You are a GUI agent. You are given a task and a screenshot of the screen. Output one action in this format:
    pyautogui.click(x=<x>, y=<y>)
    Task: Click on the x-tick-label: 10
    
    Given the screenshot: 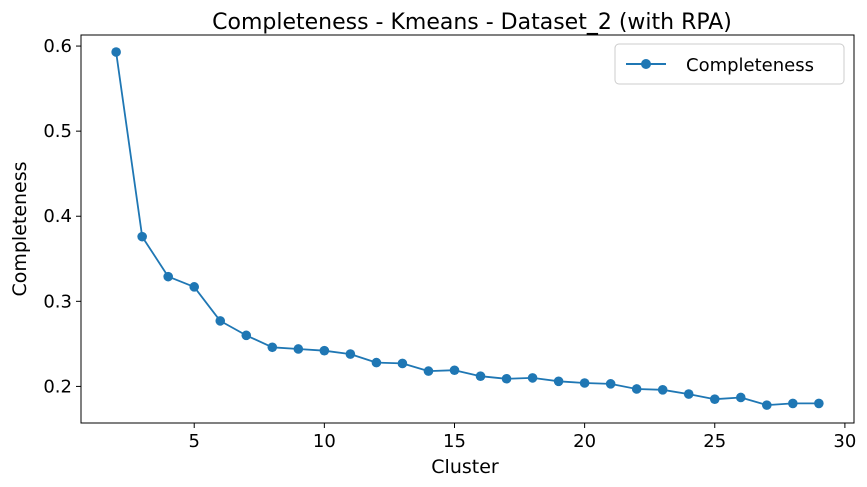 What is the action you would take?
    pyautogui.click(x=324, y=441)
    